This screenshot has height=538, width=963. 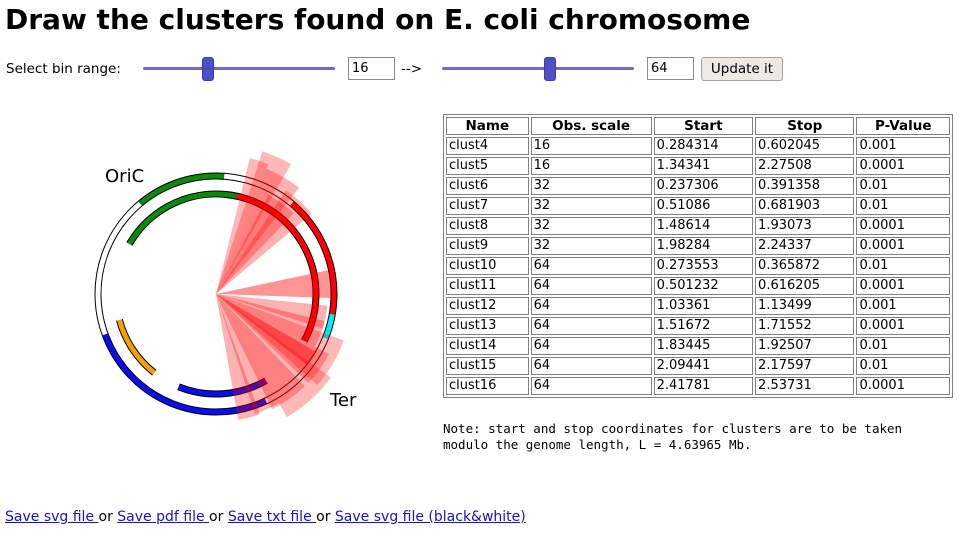 I want to click on range-arrow: -->, so click(x=412, y=69).